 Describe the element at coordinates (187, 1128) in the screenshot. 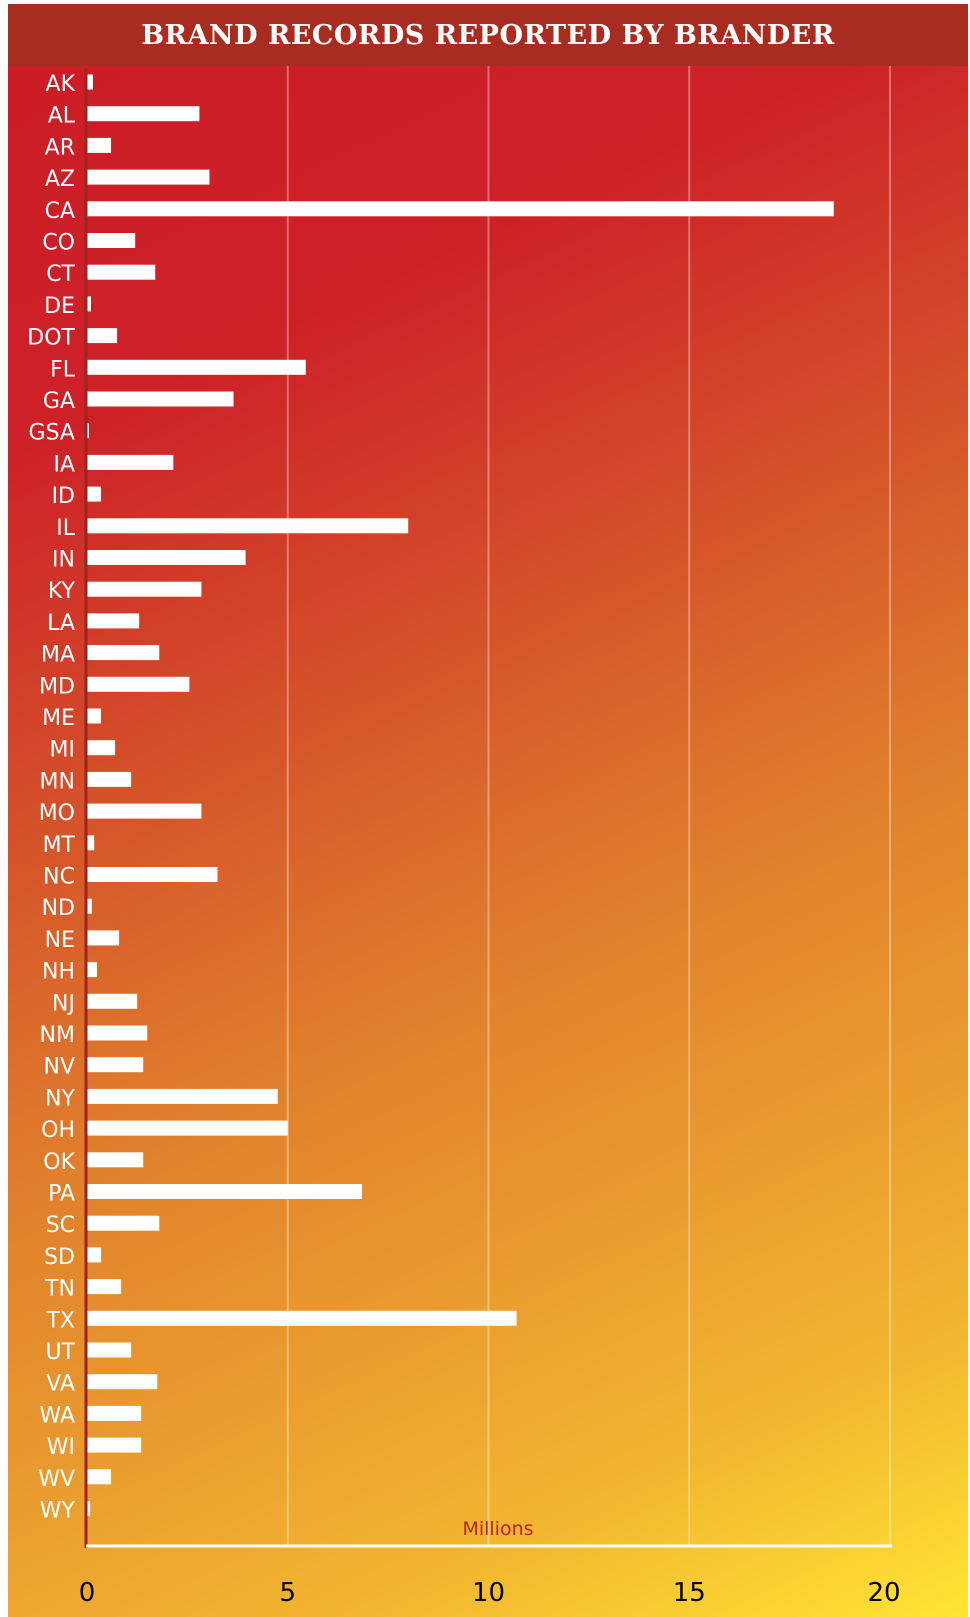

I see `bar-oh` at that location.